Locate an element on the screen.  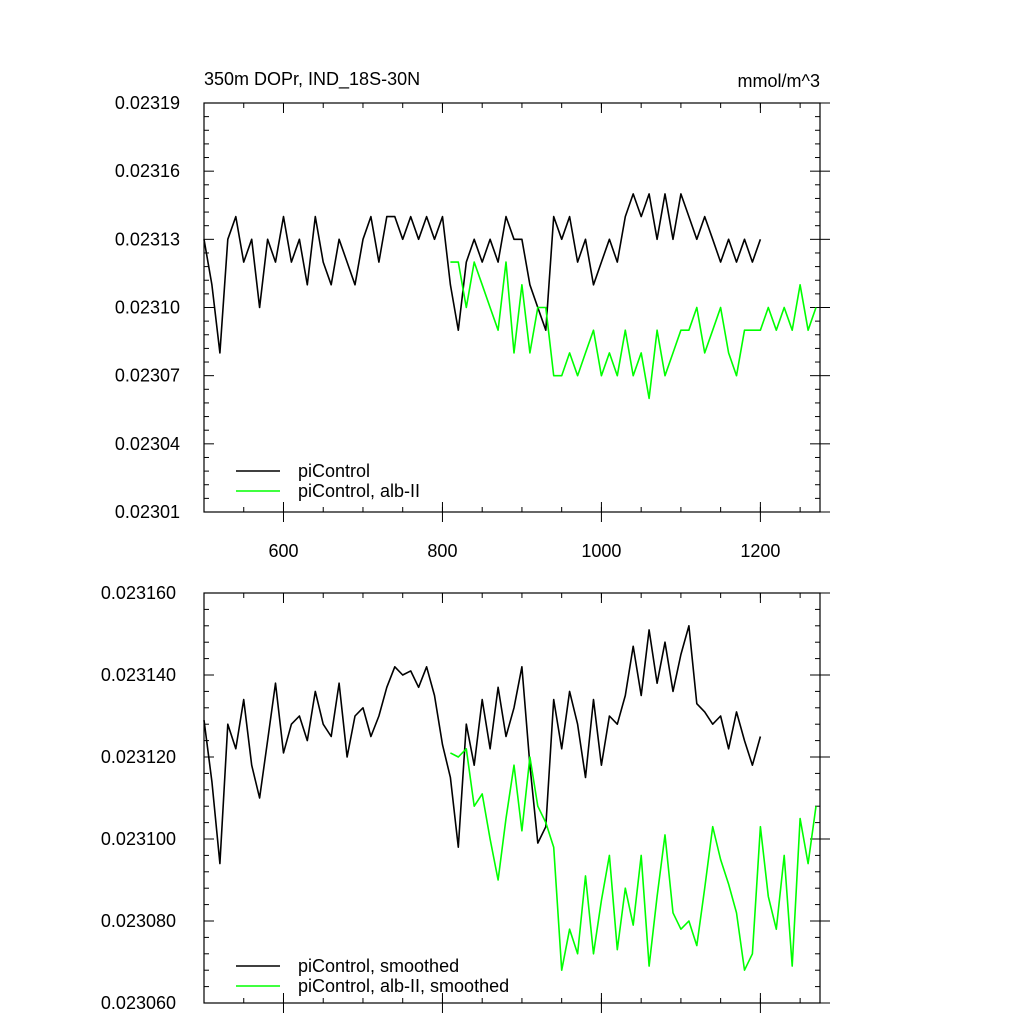
y-tick-label: 0.023060 is located at coordinates (138, 1003).